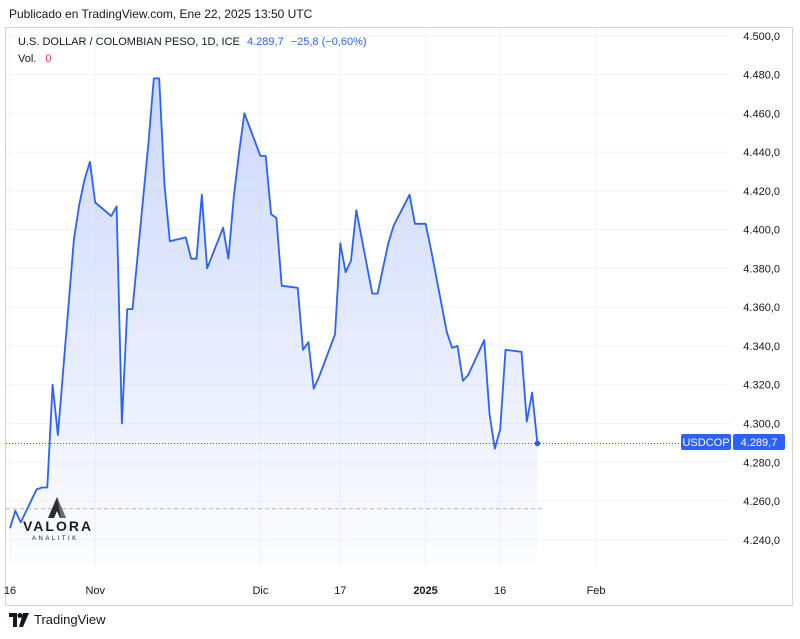 This screenshot has width=800, height=639. Describe the element at coordinates (761, 347) in the screenshot. I see `y-tick-label: 4.340,0` at that location.